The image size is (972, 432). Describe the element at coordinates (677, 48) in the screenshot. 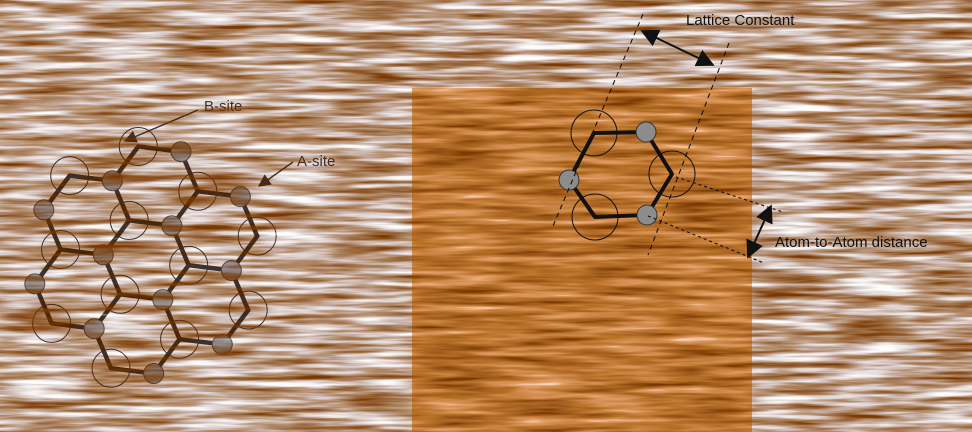

I see `lattice-constant-arrow` at that location.